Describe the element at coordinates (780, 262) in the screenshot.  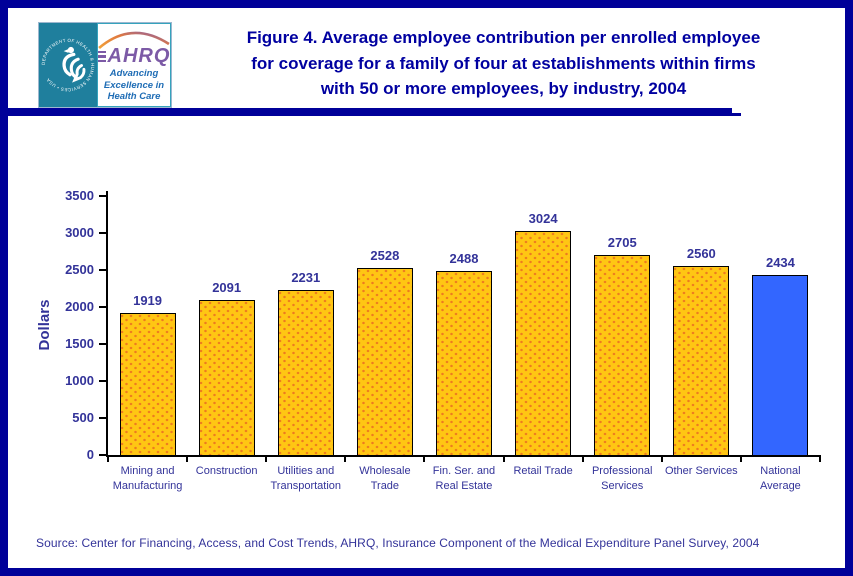
I see `bar-value-label: 2434` at that location.